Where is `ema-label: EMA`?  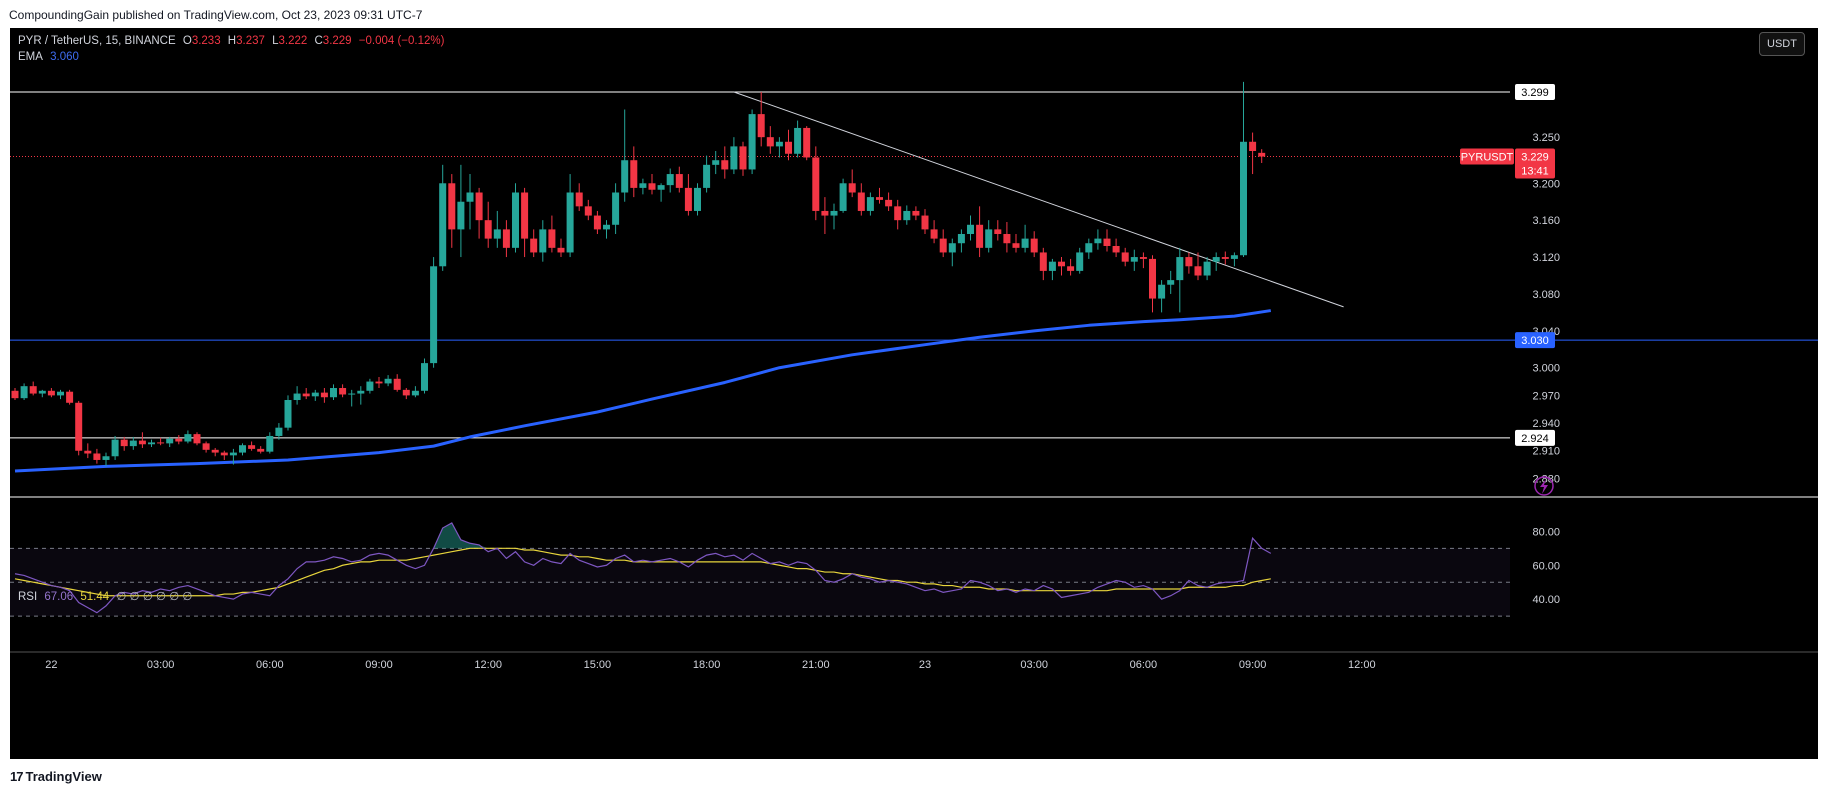
ema-label: EMA is located at coordinates (30, 57).